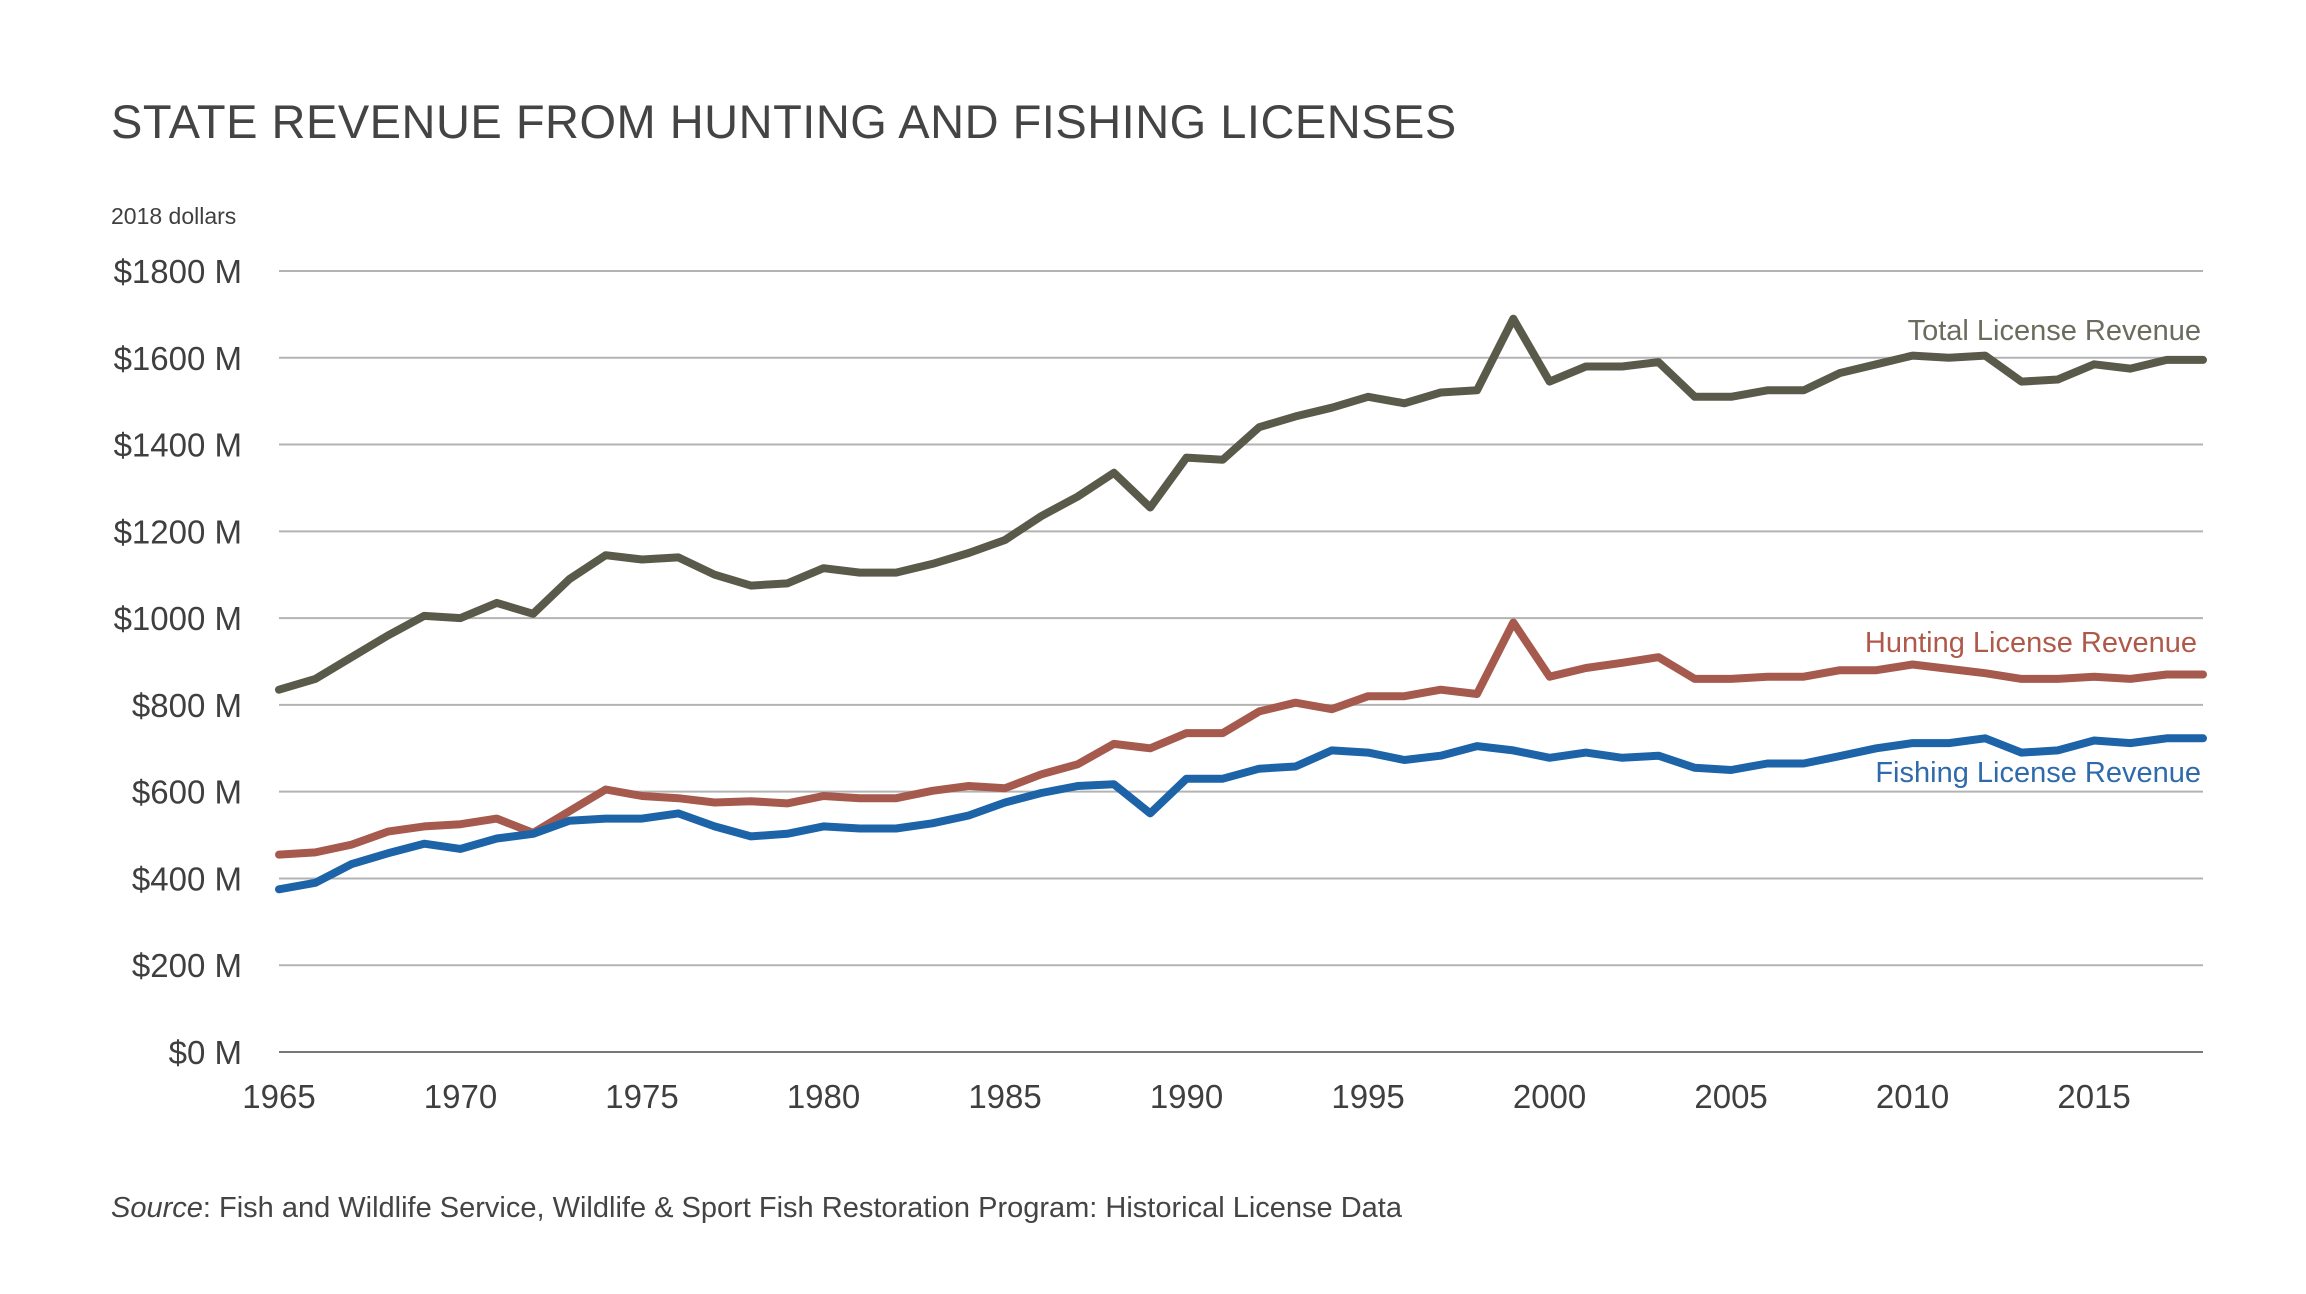  What do you see at coordinates (157, 1208) in the screenshot?
I see `source-prefix: Source` at bounding box center [157, 1208].